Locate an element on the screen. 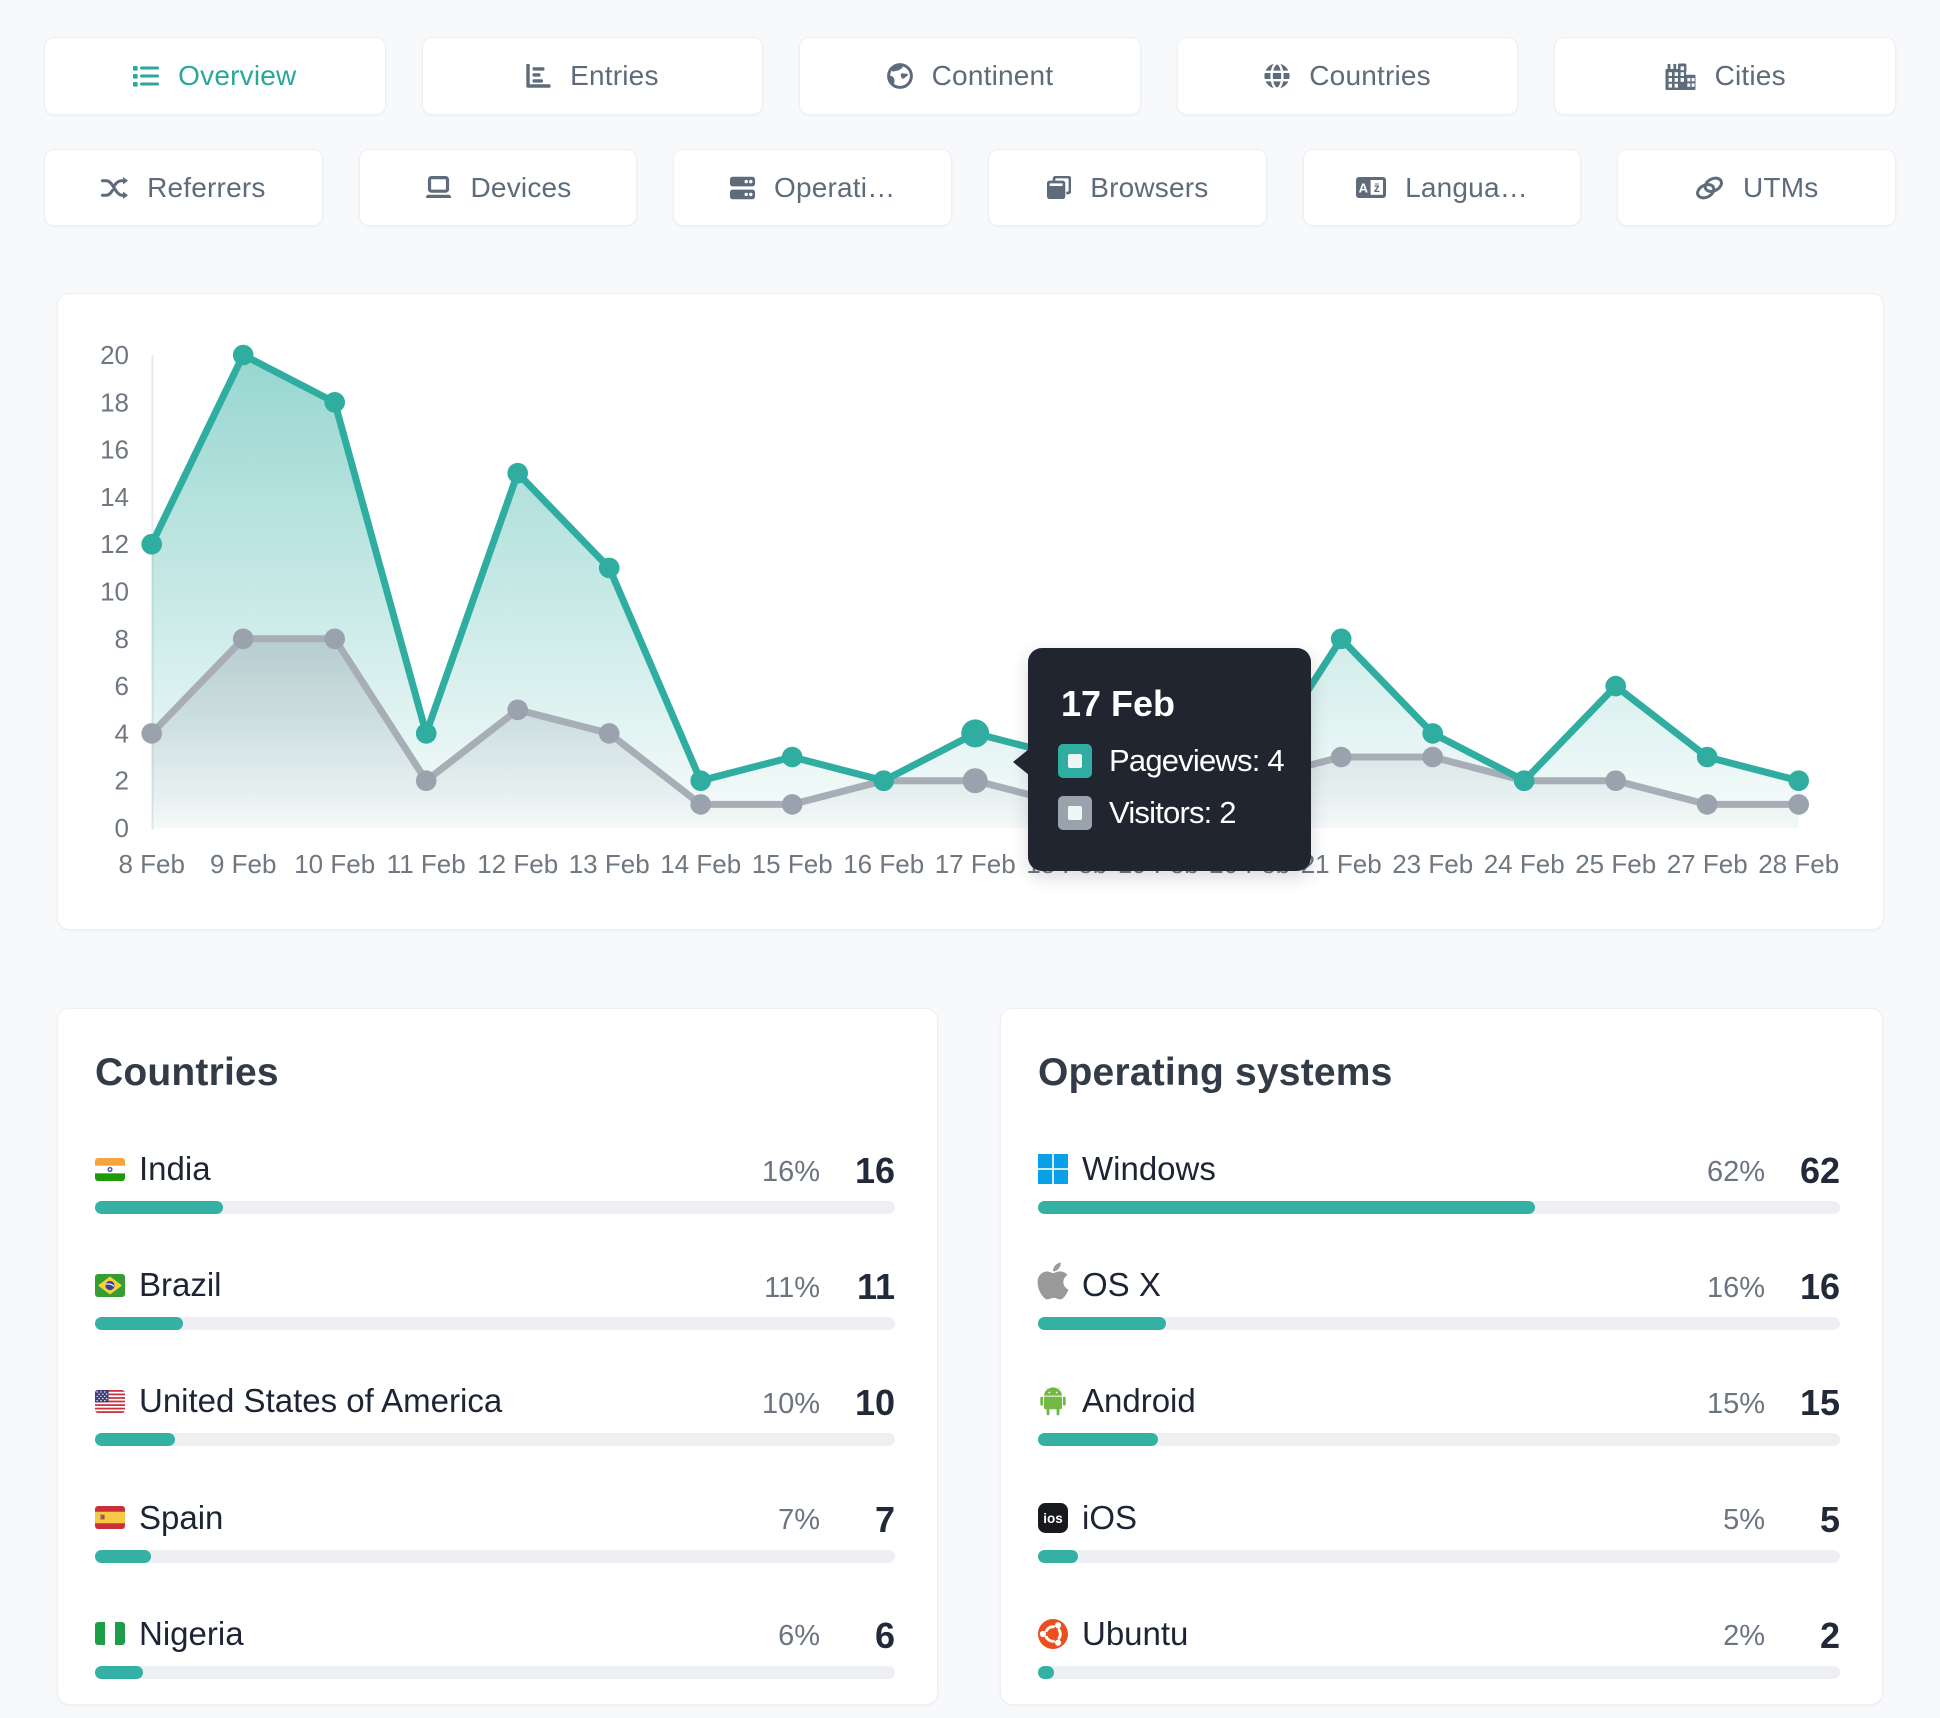 The height and width of the screenshot is (1718, 1940). svg-text: 17 Feb is located at coordinates (975, 864).